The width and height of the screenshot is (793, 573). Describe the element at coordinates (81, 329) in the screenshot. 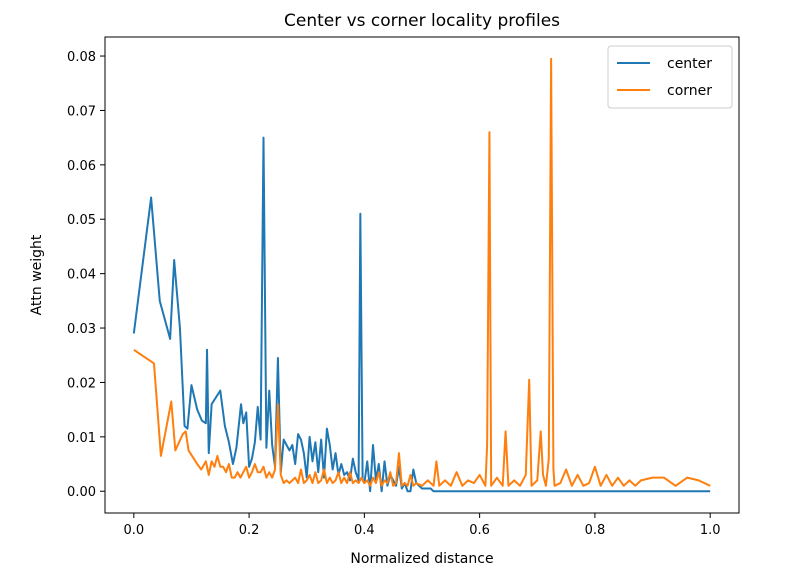

I see `y-tick-label: 0.03` at that location.